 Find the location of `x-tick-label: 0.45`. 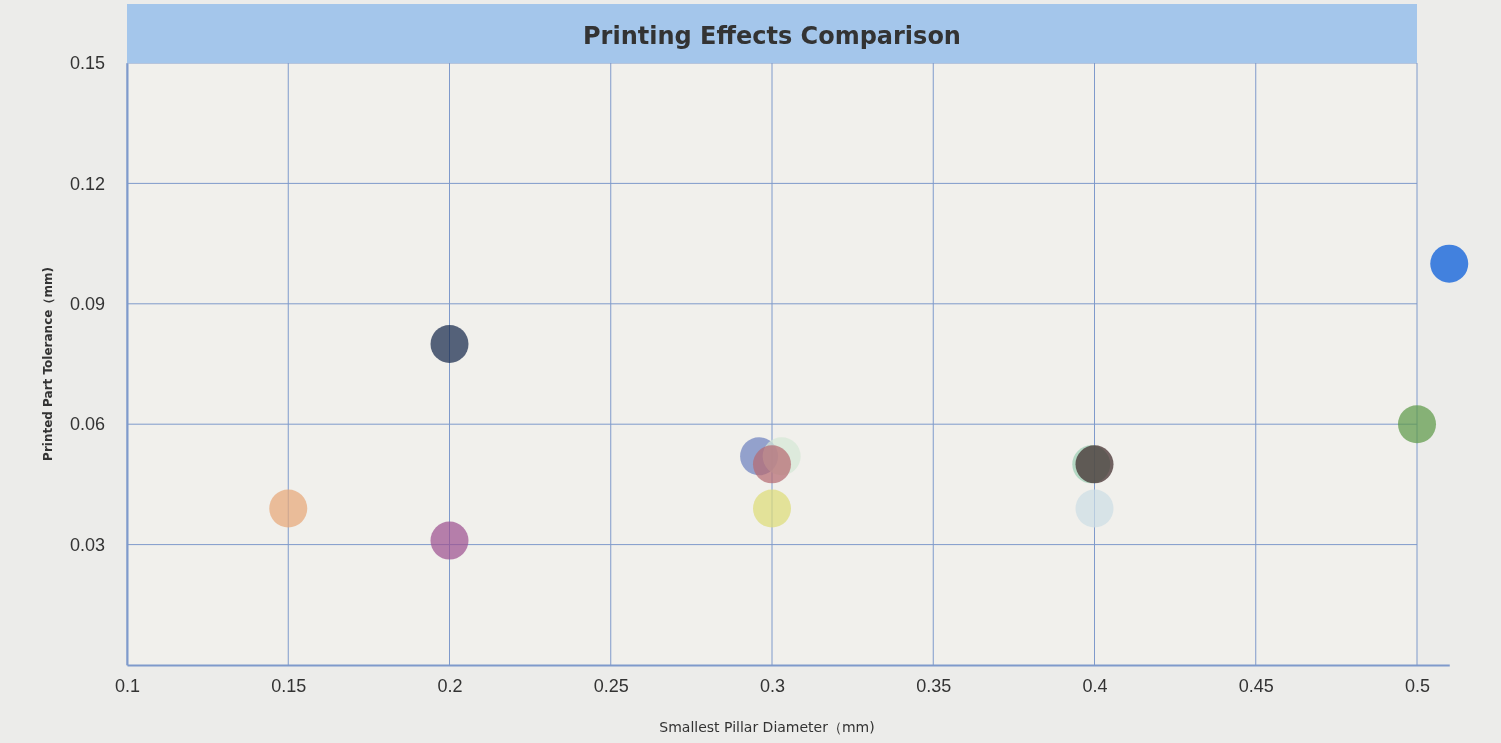

x-tick-label: 0.45 is located at coordinates (1256, 685).